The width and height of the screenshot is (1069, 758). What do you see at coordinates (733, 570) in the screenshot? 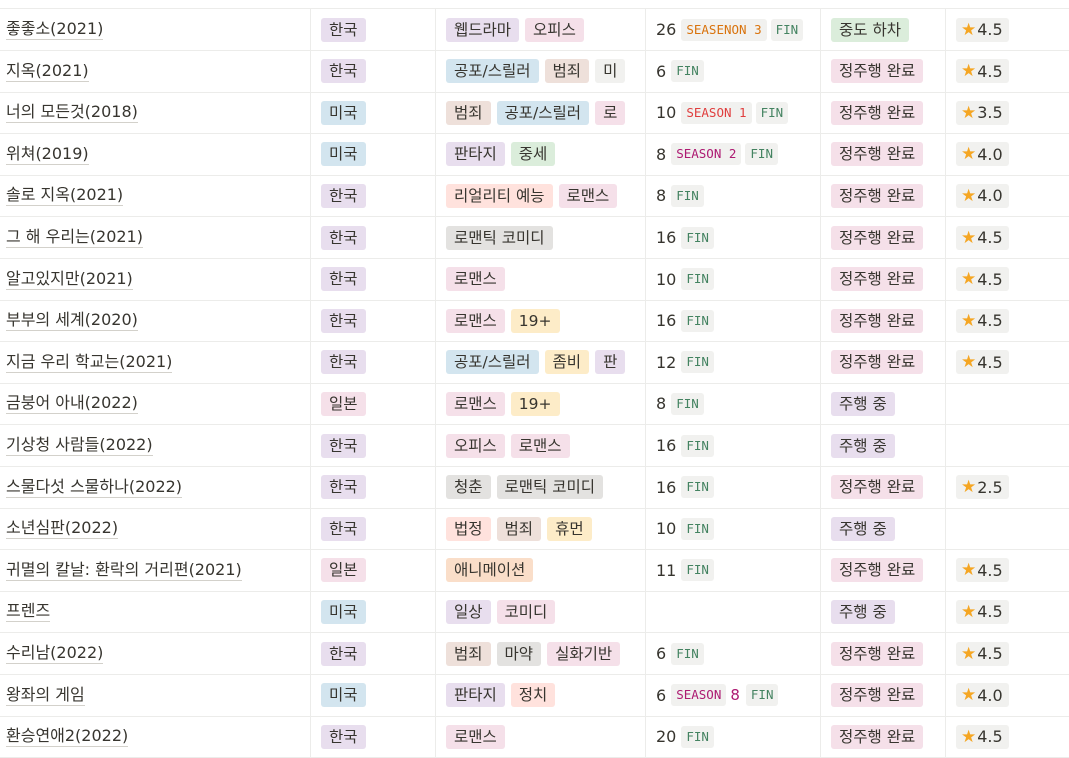
I see `episodes-cell: 11 FIN` at bounding box center [733, 570].